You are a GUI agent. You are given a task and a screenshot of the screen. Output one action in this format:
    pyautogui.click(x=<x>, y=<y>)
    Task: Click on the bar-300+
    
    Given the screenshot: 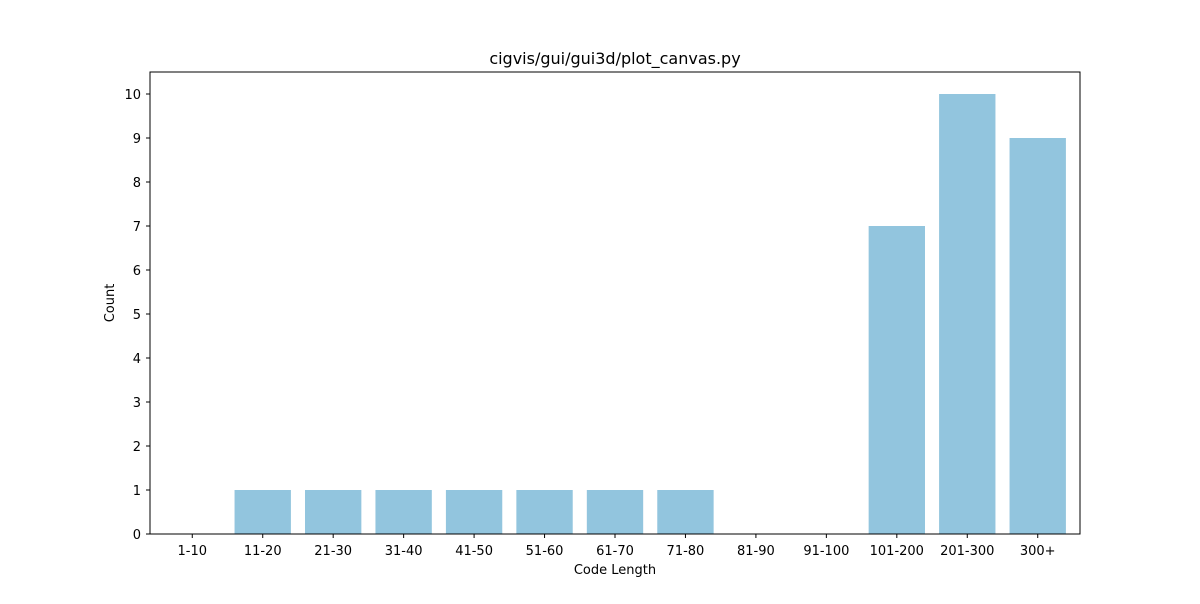 What is the action you would take?
    pyautogui.click(x=1037, y=336)
    